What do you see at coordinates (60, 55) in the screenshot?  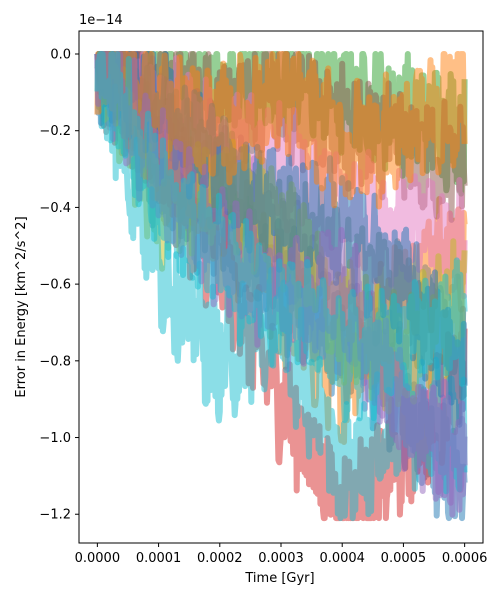 I see `y-tick-label: 0.0` at bounding box center [60, 55].